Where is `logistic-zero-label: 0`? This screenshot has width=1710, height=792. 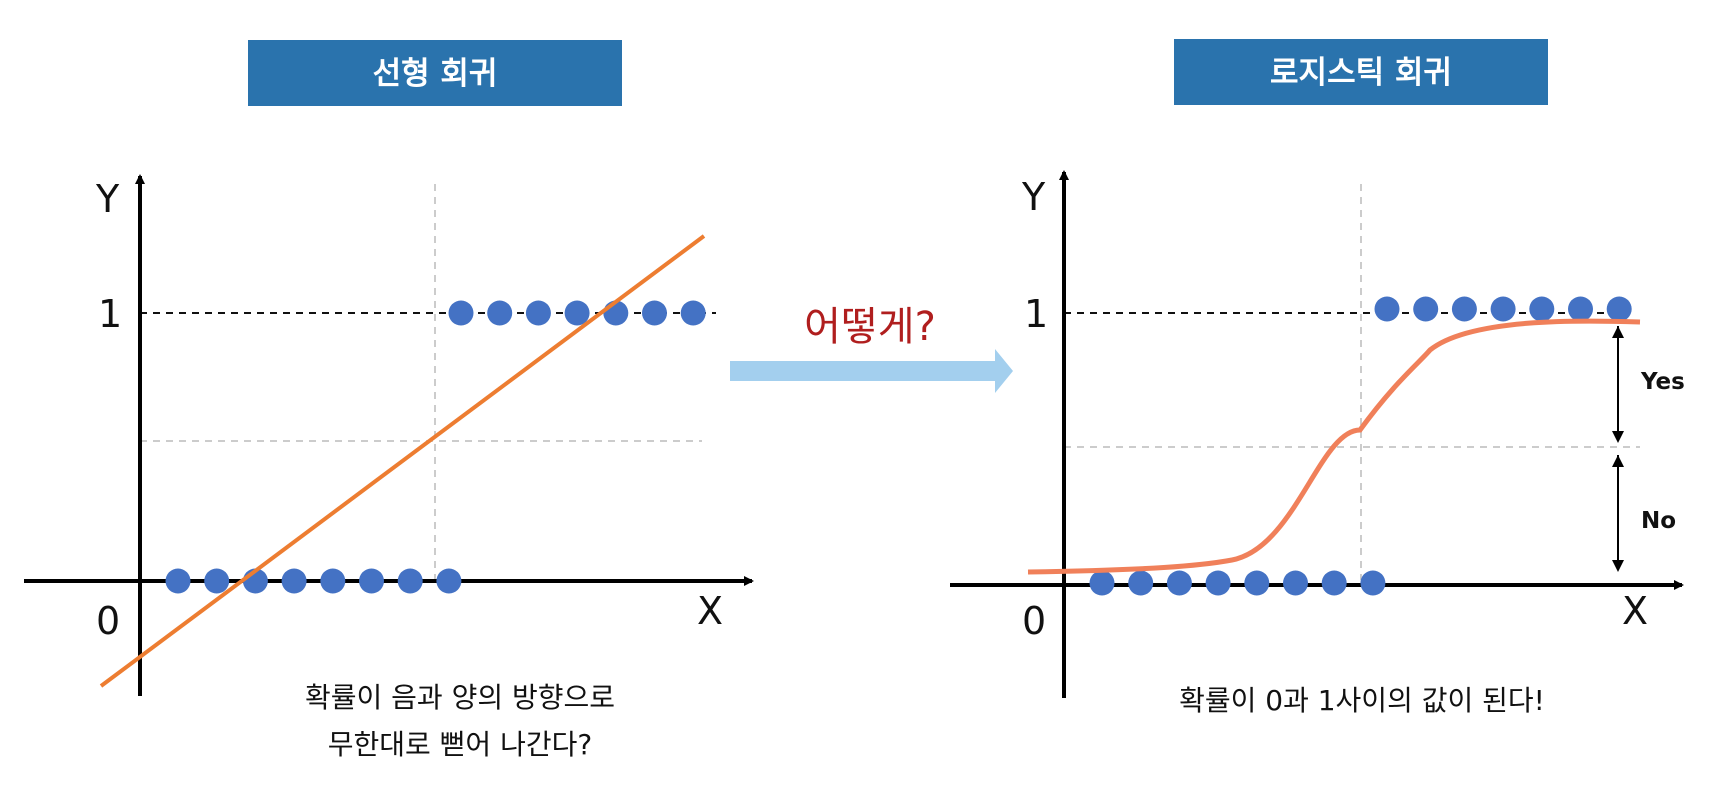 logistic-zero-label: 0 is located at coordinates (1034, 621).